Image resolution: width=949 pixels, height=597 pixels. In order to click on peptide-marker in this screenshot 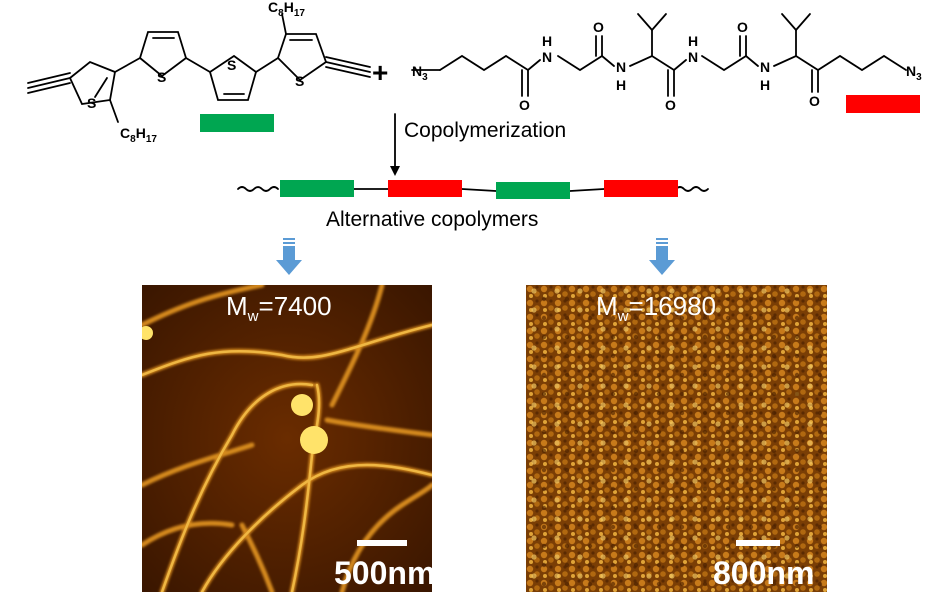, I will do `click(883, 104)`.